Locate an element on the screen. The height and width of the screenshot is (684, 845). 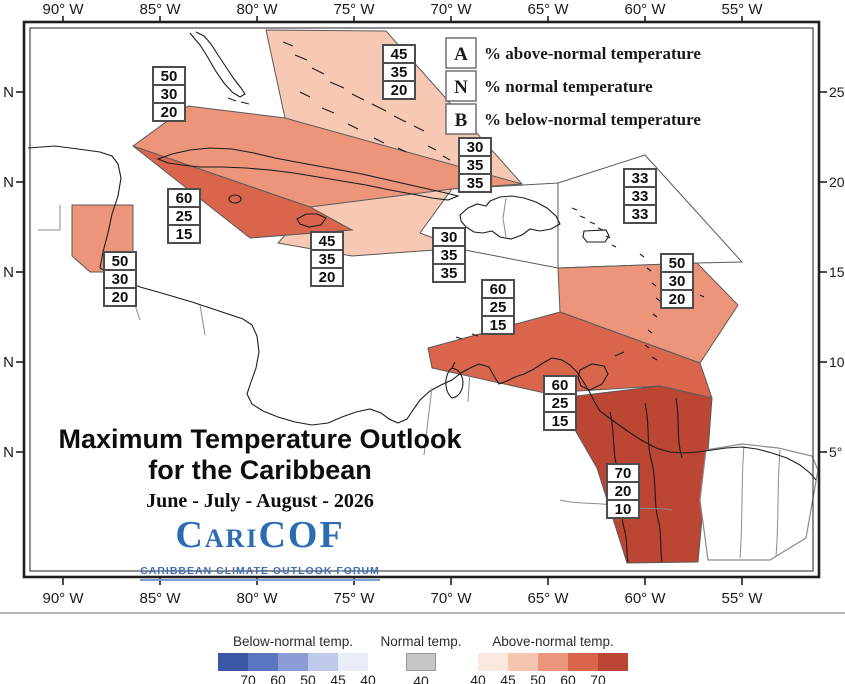
latitude-axis-right: 25 20 15 10 5° is located at coordinates (832, 272).